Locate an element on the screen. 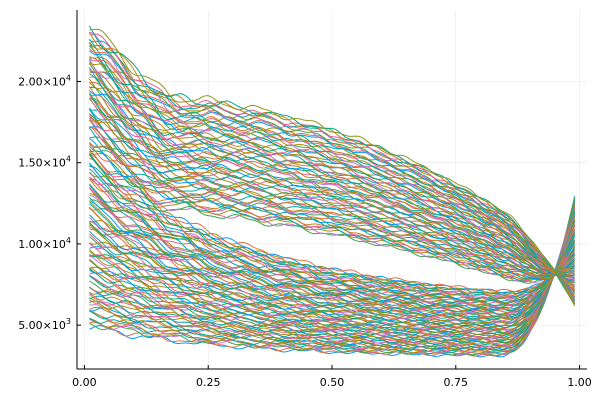 This screenshot has width=600, height=404. x-ticks: 0.00 0.25 0.50 0.75 1.00 is located at coordinates (332, 377).